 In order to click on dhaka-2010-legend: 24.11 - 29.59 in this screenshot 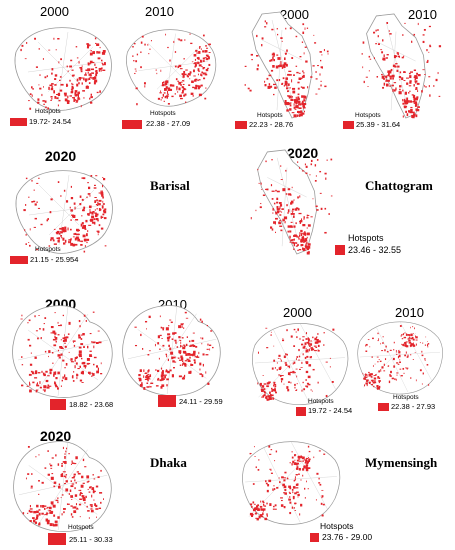, I will do `click(200, 402)`.